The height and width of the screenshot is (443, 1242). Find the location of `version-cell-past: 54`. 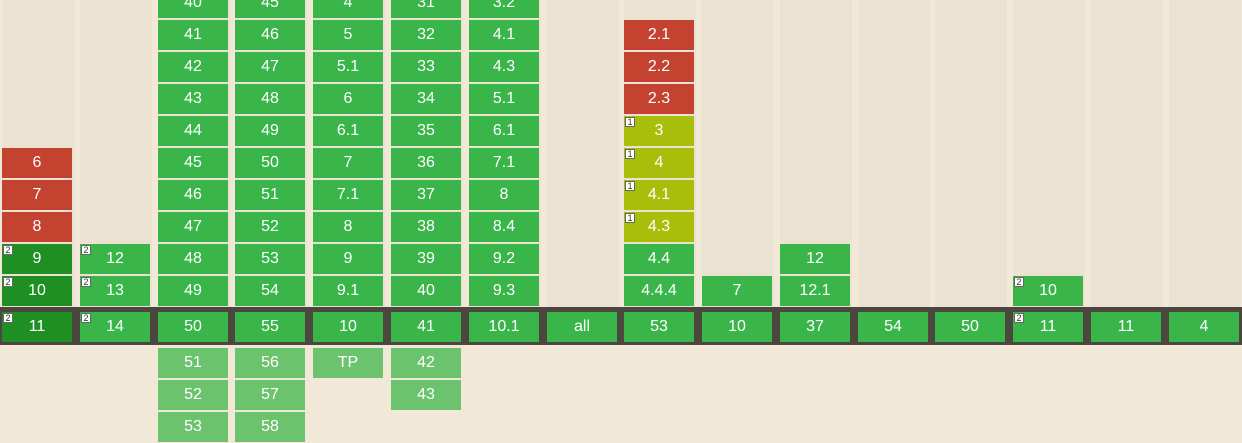

version-cell-past: 54 is located at coordinates (270, 291).